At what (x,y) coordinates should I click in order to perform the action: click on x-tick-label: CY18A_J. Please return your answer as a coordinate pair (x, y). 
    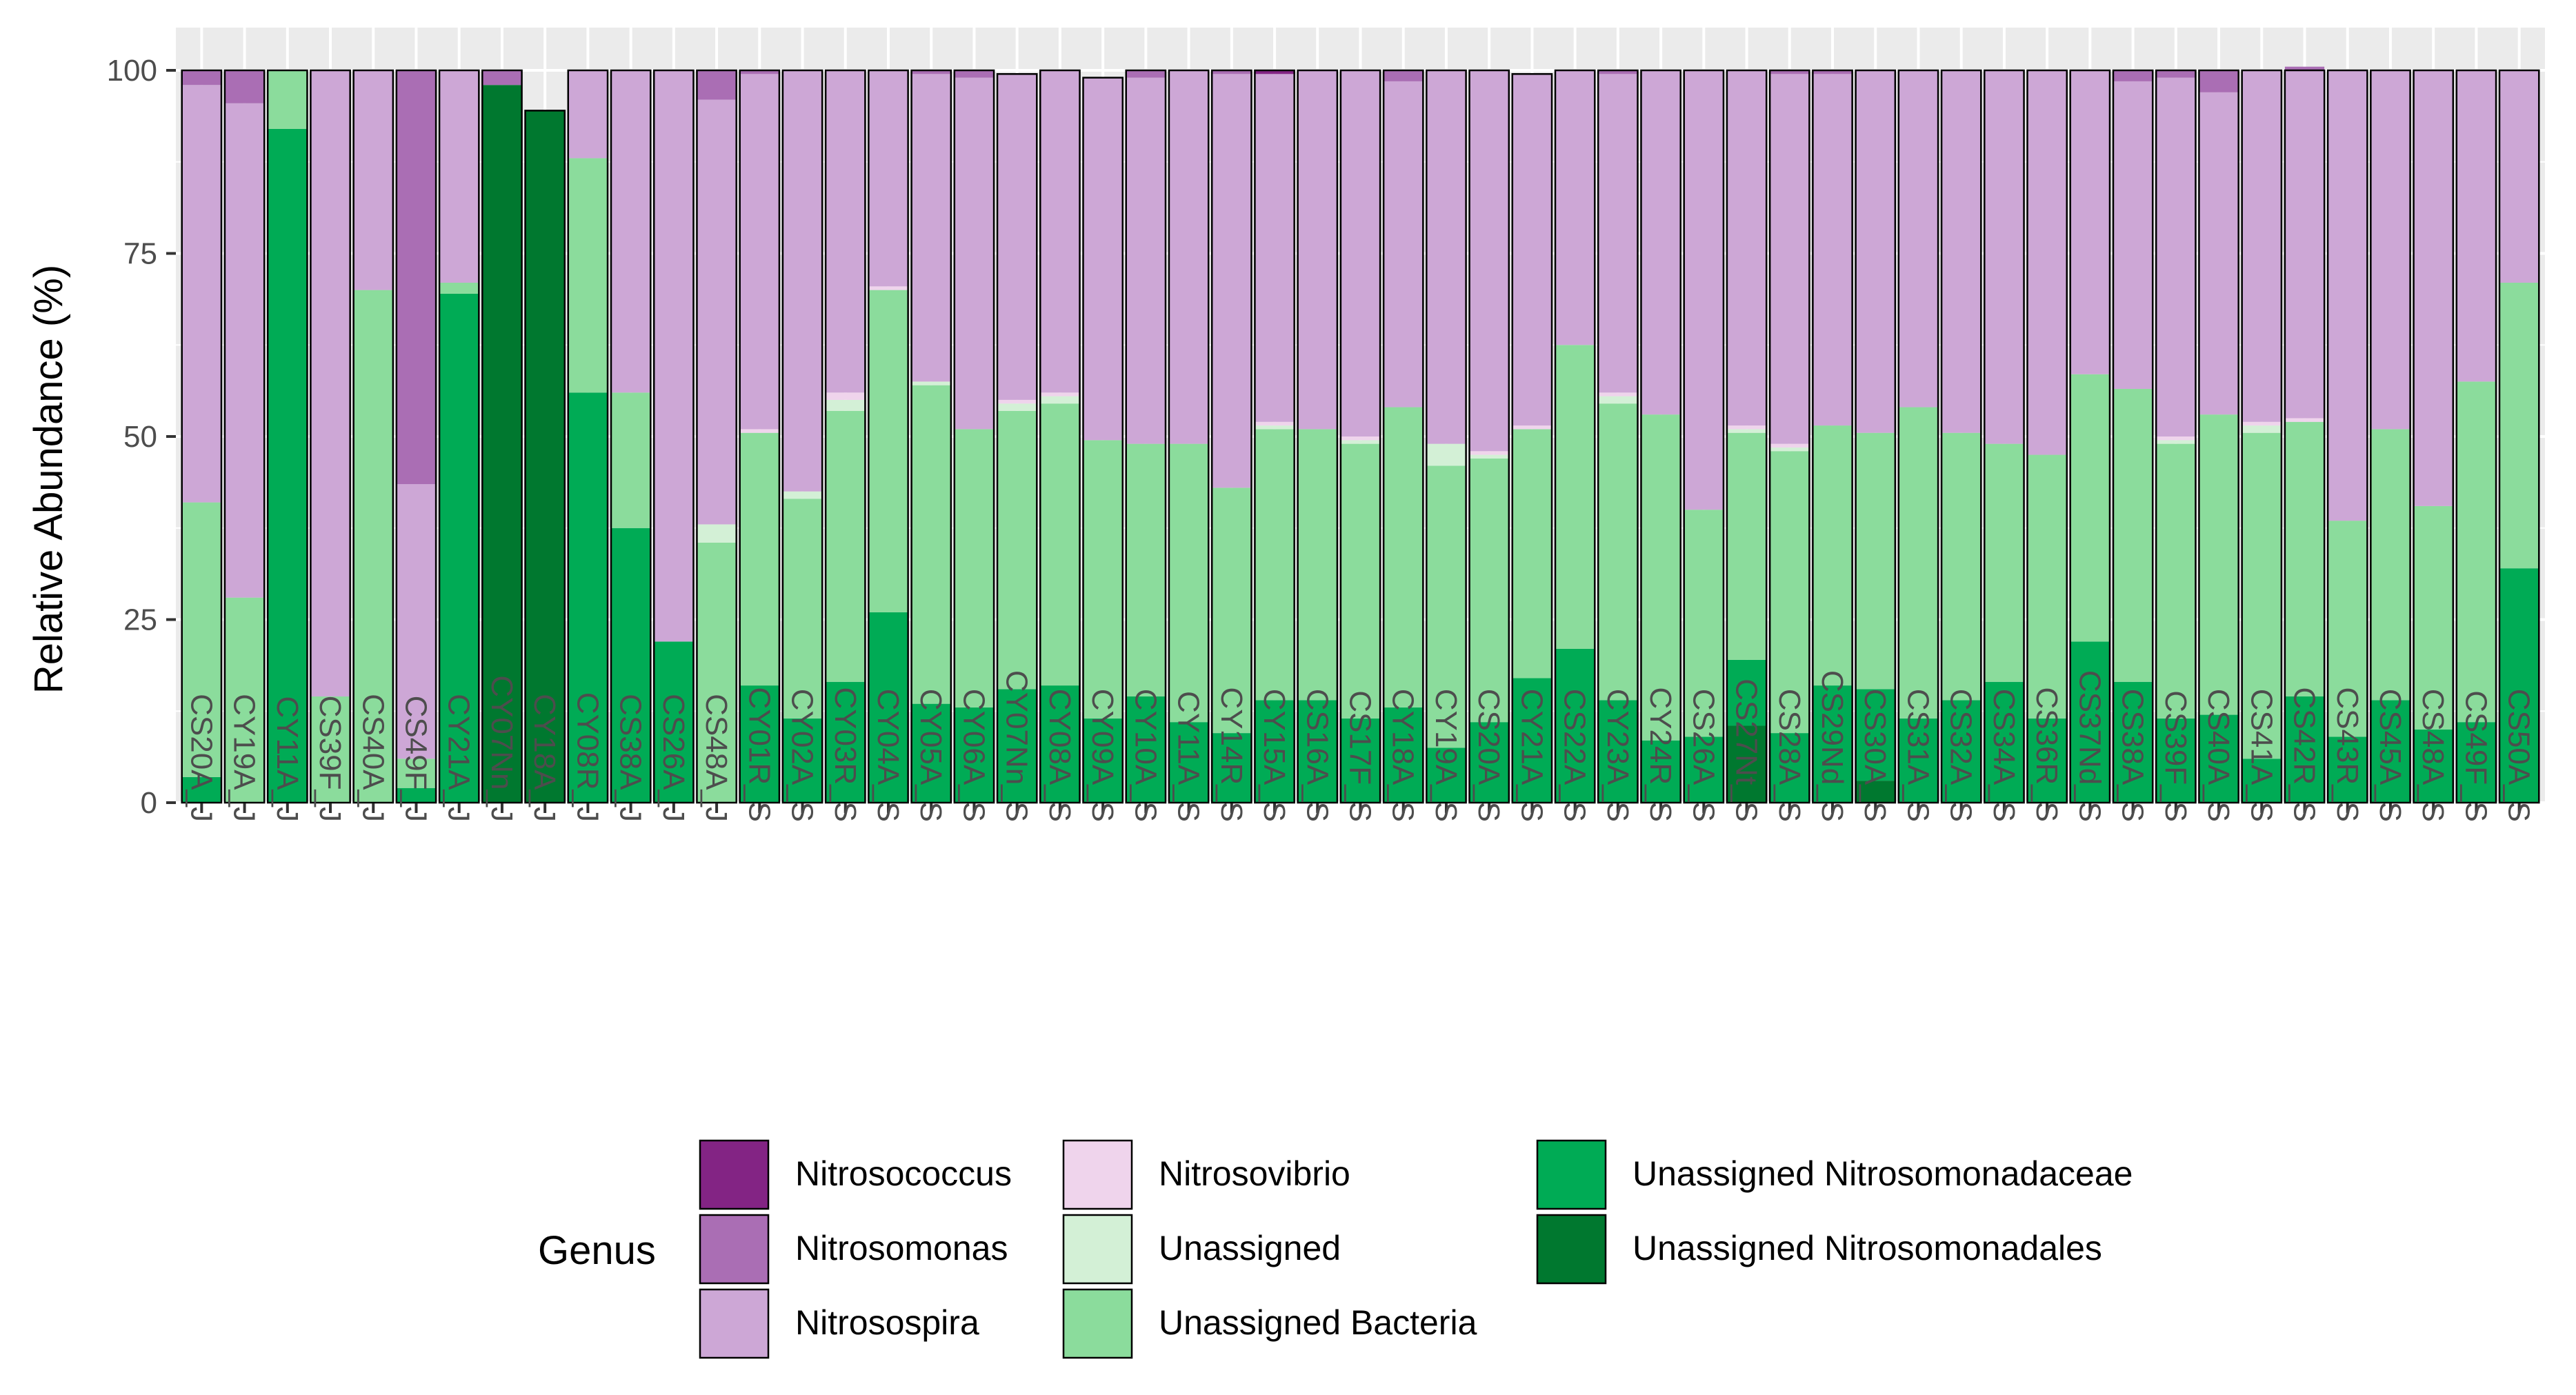
    Looking at the image, I should click on (544, 758).